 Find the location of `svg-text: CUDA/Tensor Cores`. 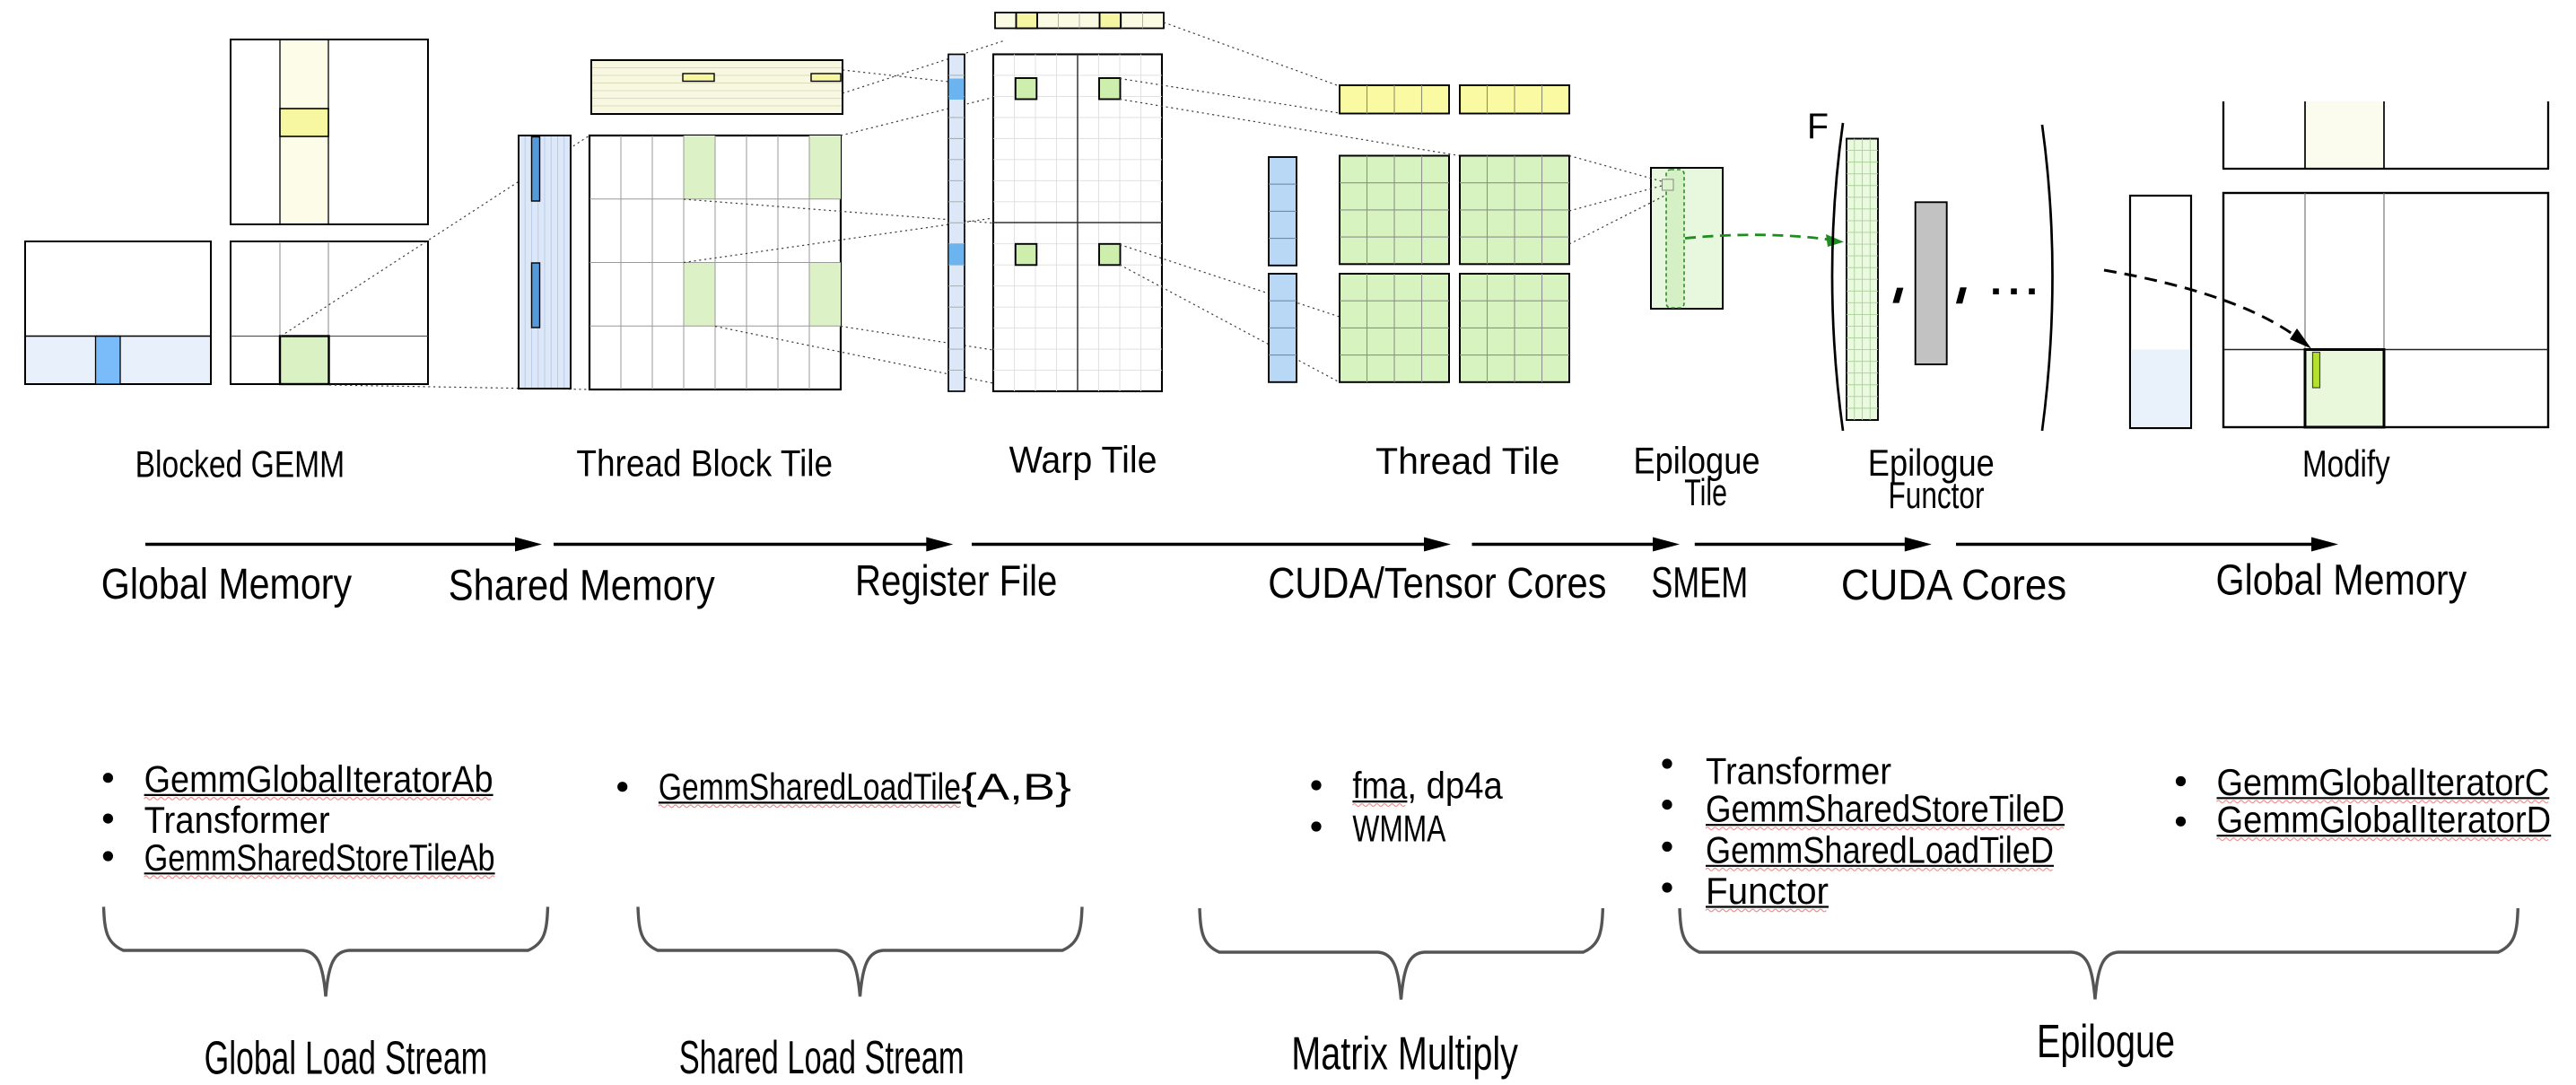

svg-text: CUDA/Tensor Cores is located at coordinates (1437, 584).